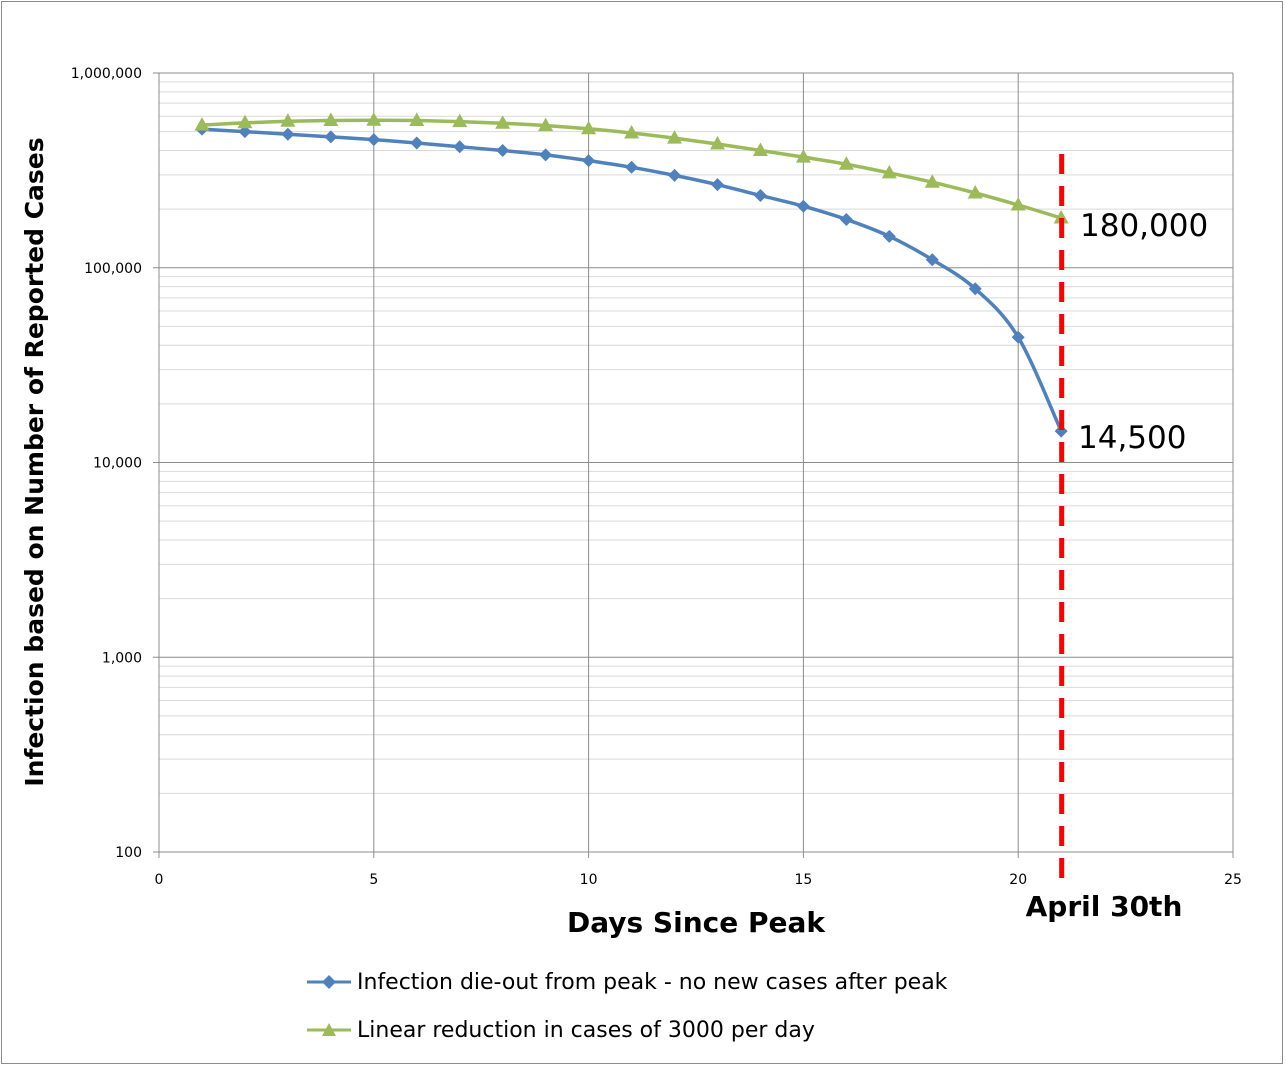 The width and height of the screenshot is (1286, 1067). What do you see at coordinates (1233, 880) in the screenshot?
I see `x-tick-label: 25` at bounding box center [1233, 880].